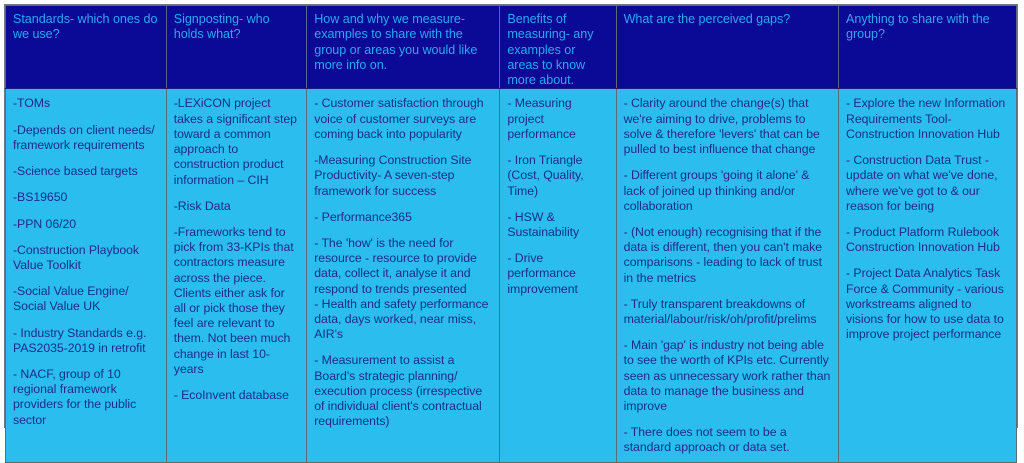  What do you see at coordinates (85, 27) in the screenshot?
I see `header-label-standards: Standards- which ones do we use?` at bounding box center [85, 27].